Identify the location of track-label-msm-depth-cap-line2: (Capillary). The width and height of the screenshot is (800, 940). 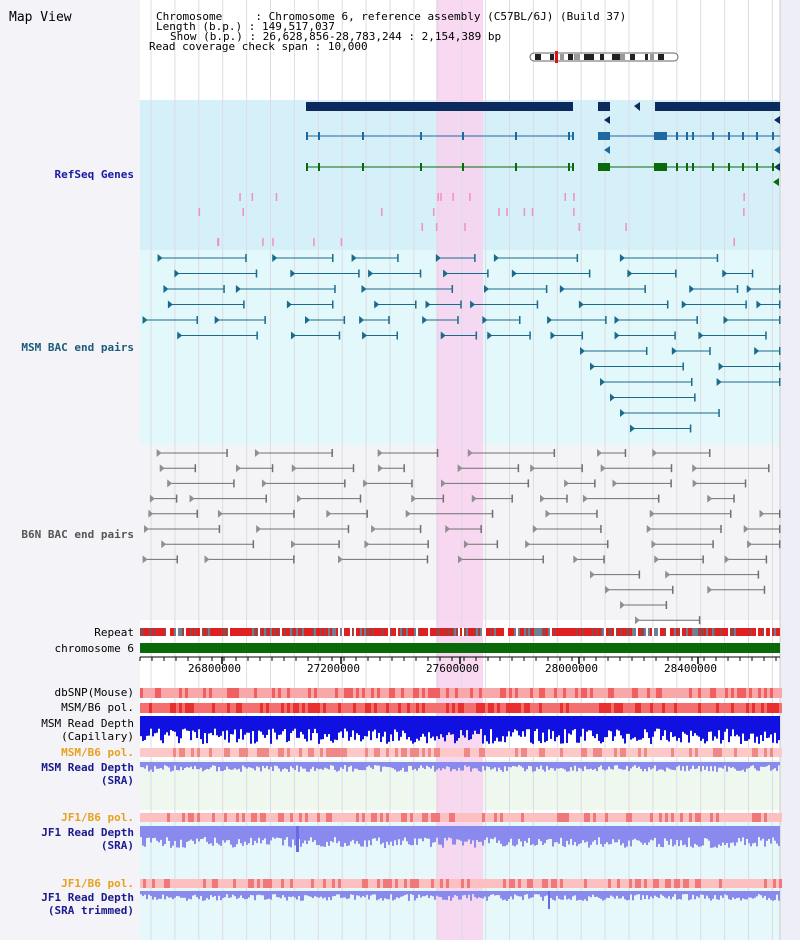
(97, 736).